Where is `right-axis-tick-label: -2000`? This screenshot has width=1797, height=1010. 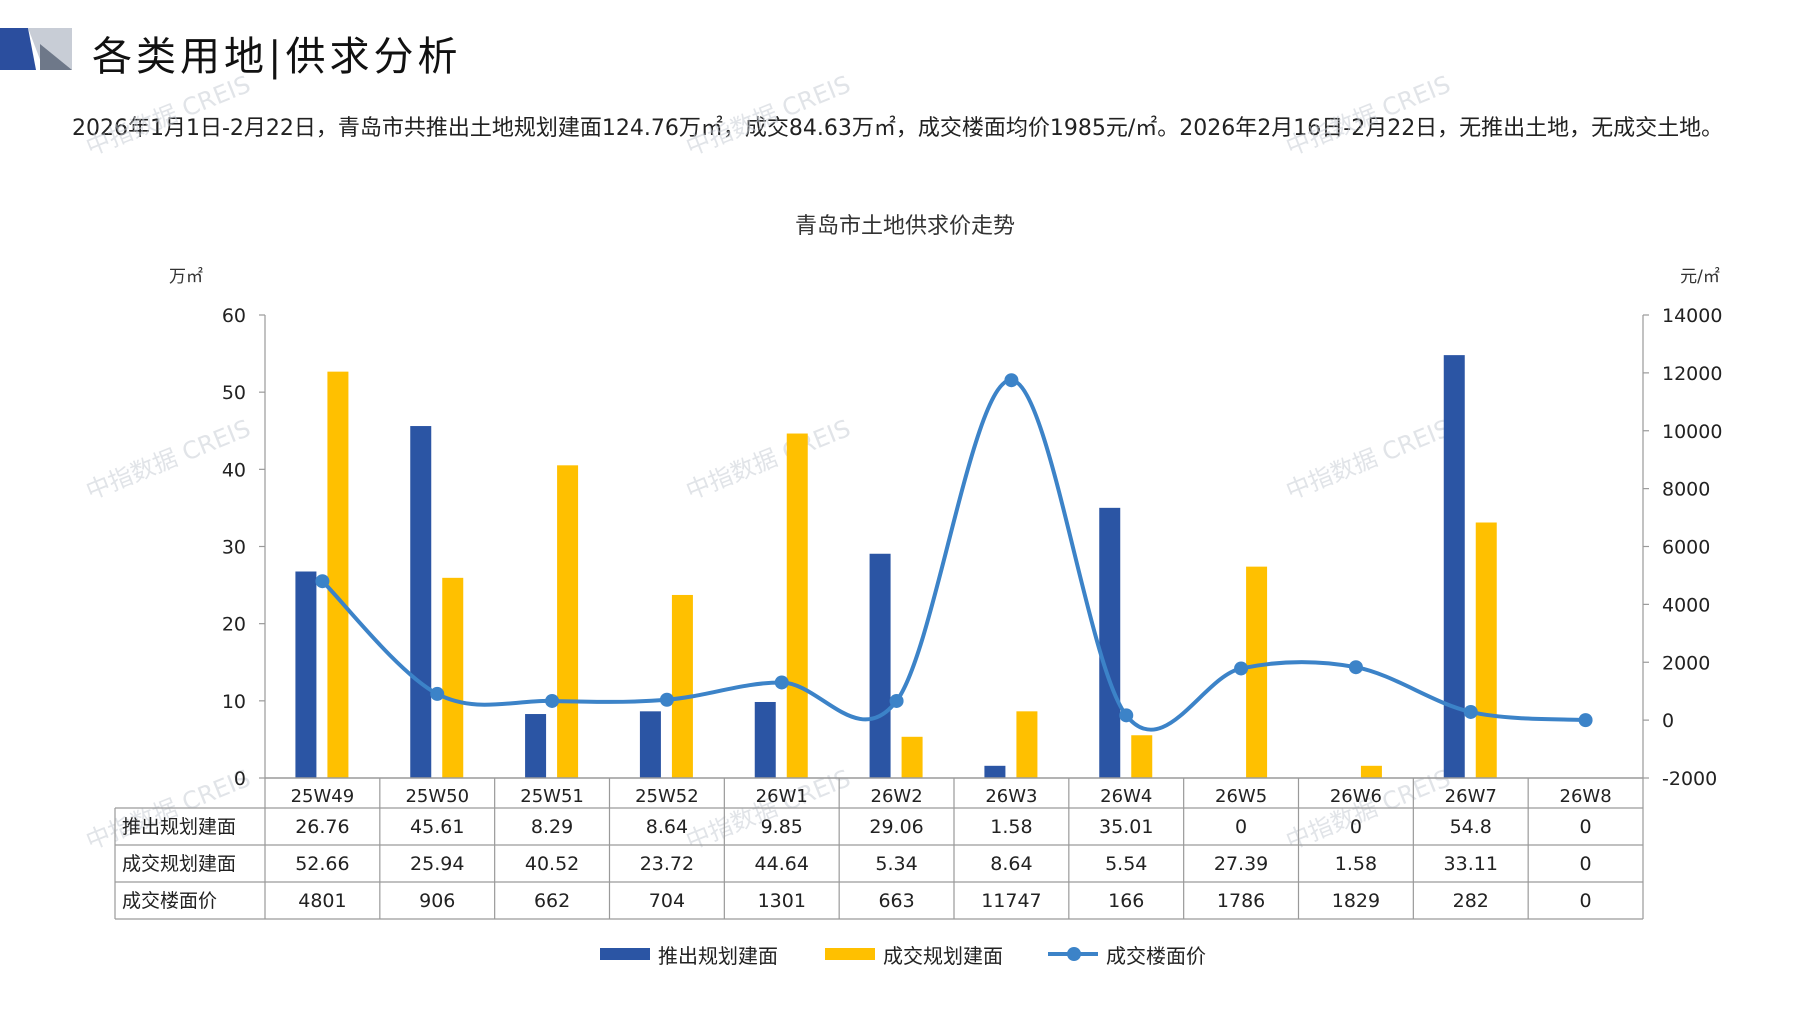
right-axis-tick-label: -2000 is located at coordinates (1689, 779).